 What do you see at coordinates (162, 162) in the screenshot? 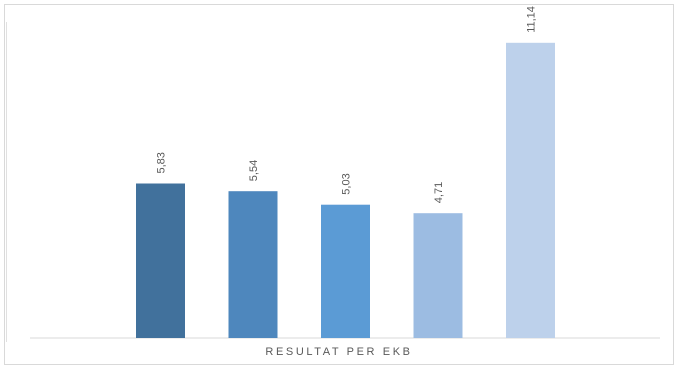
I see `data-label-1: 5,83` at bounding box center [162, 162].